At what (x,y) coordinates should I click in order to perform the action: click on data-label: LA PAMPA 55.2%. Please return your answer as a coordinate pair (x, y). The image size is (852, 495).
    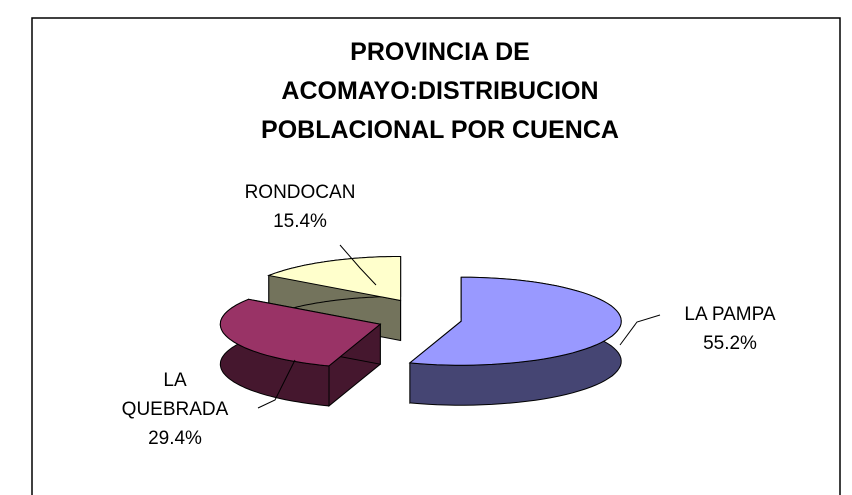
    Looking at the image, I should click on (730, 329).